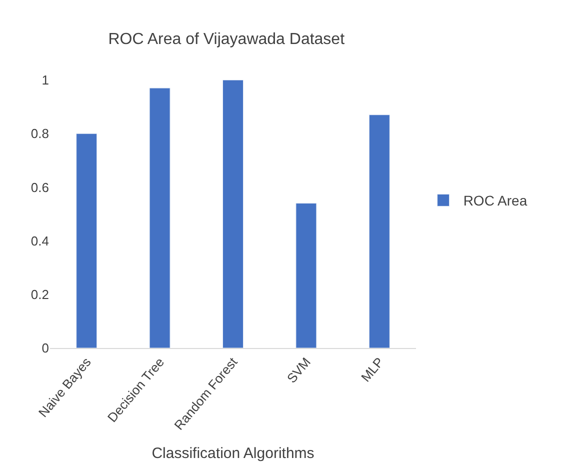 Image resolution: width=566 pixels, height=470 pixels. What do you see at coordinates (45, 80) in the screenshot?
I see `y-tick-label: 1` at bounding box center [45, 80].